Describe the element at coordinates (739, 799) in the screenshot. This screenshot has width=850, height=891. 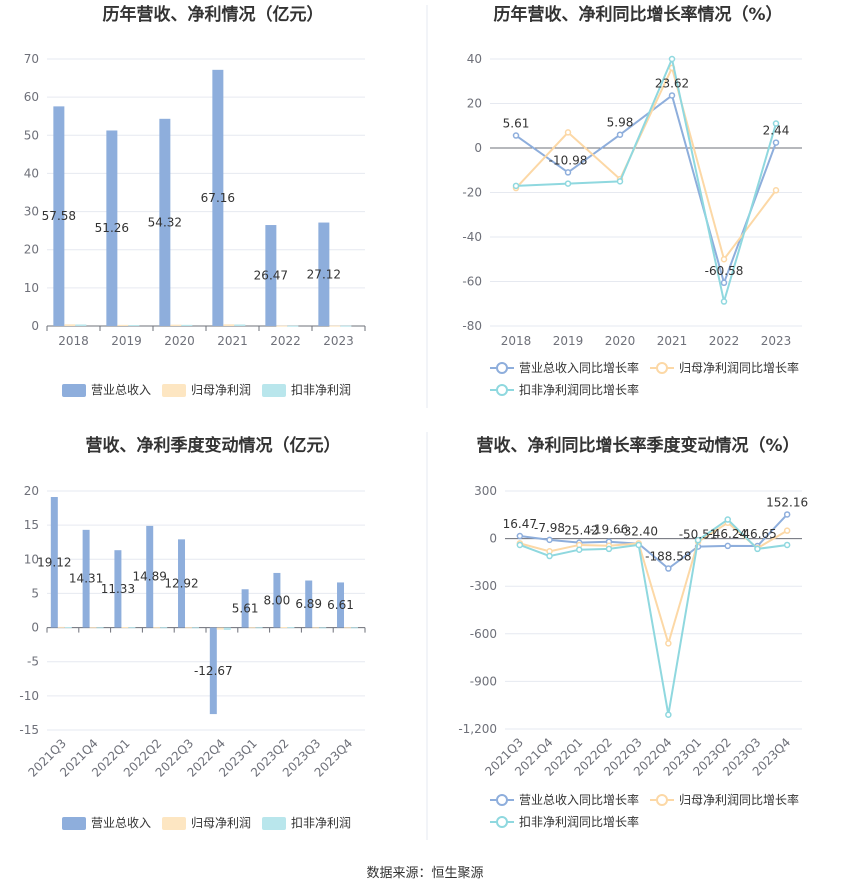
I see `legend-label: 归母净利润同比增长率` at that location.